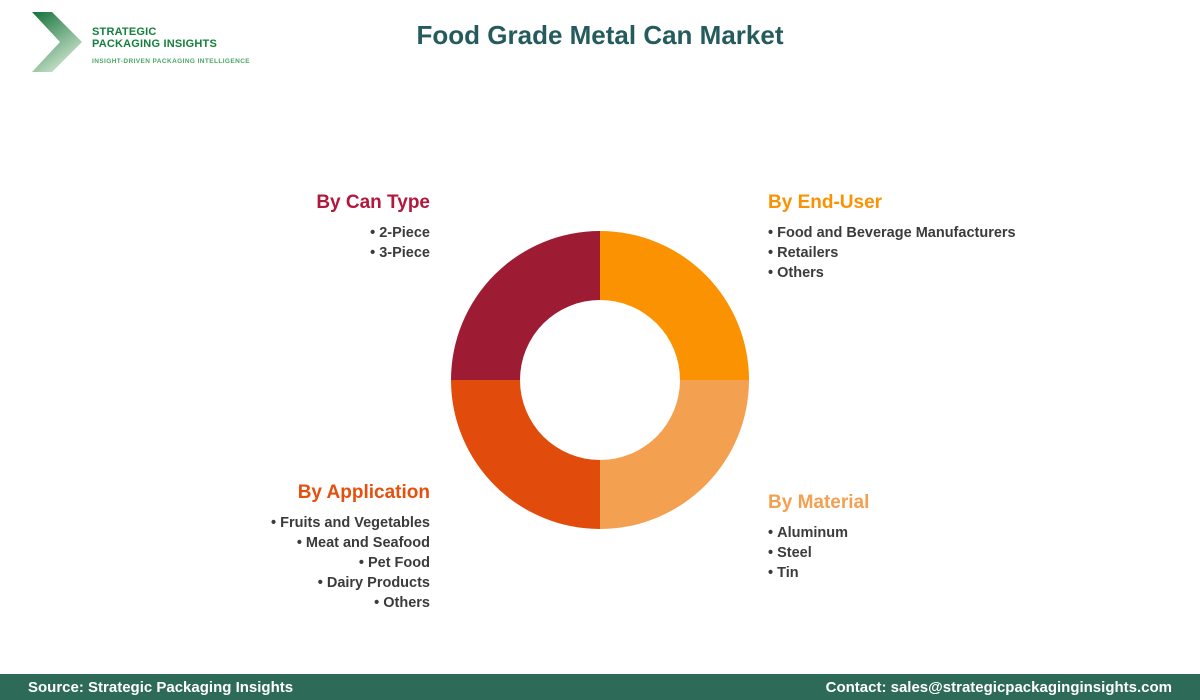 The image size is (1200, 700). What do you see at coordinates (305, 253) in the screenshot?
I see `list-item: 3-Piece` at bounding box center [305, 253].